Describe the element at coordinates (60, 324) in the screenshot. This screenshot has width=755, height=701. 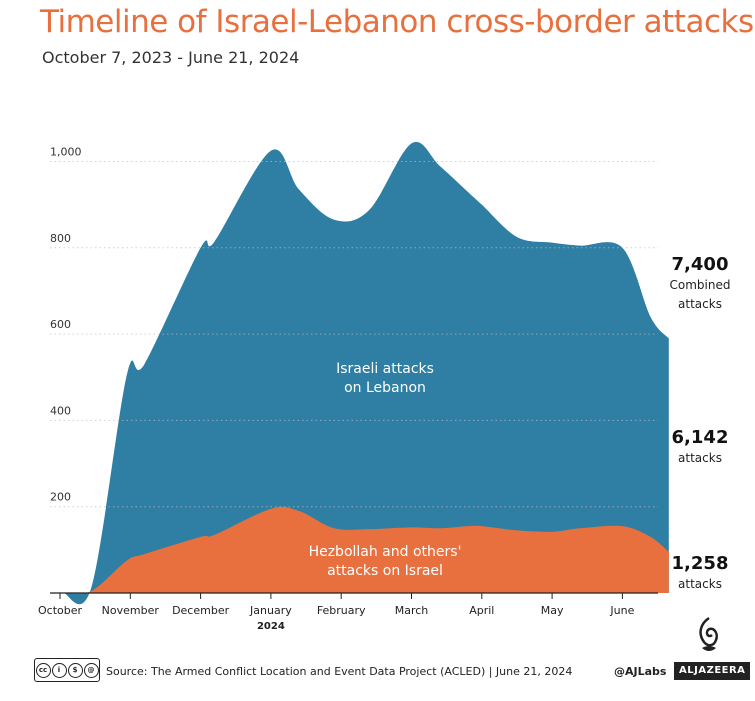
I see `y-tick-label: 600` at that location.